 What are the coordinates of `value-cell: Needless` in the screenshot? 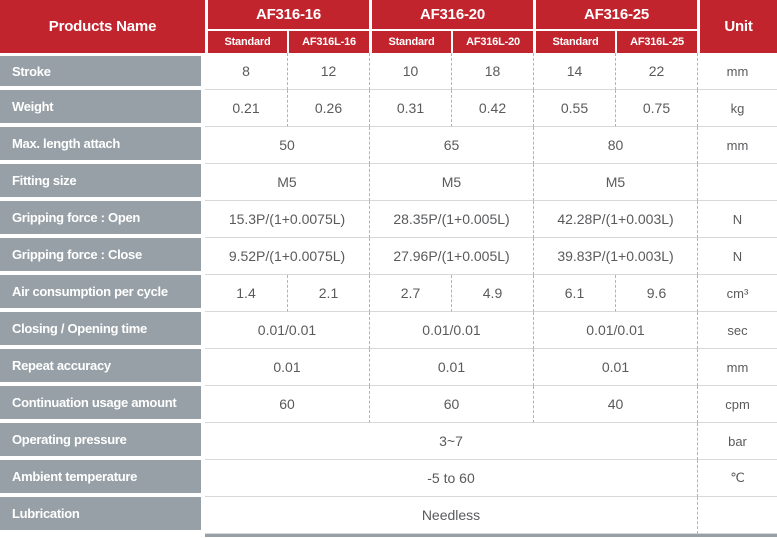 It's located at (451, 515).